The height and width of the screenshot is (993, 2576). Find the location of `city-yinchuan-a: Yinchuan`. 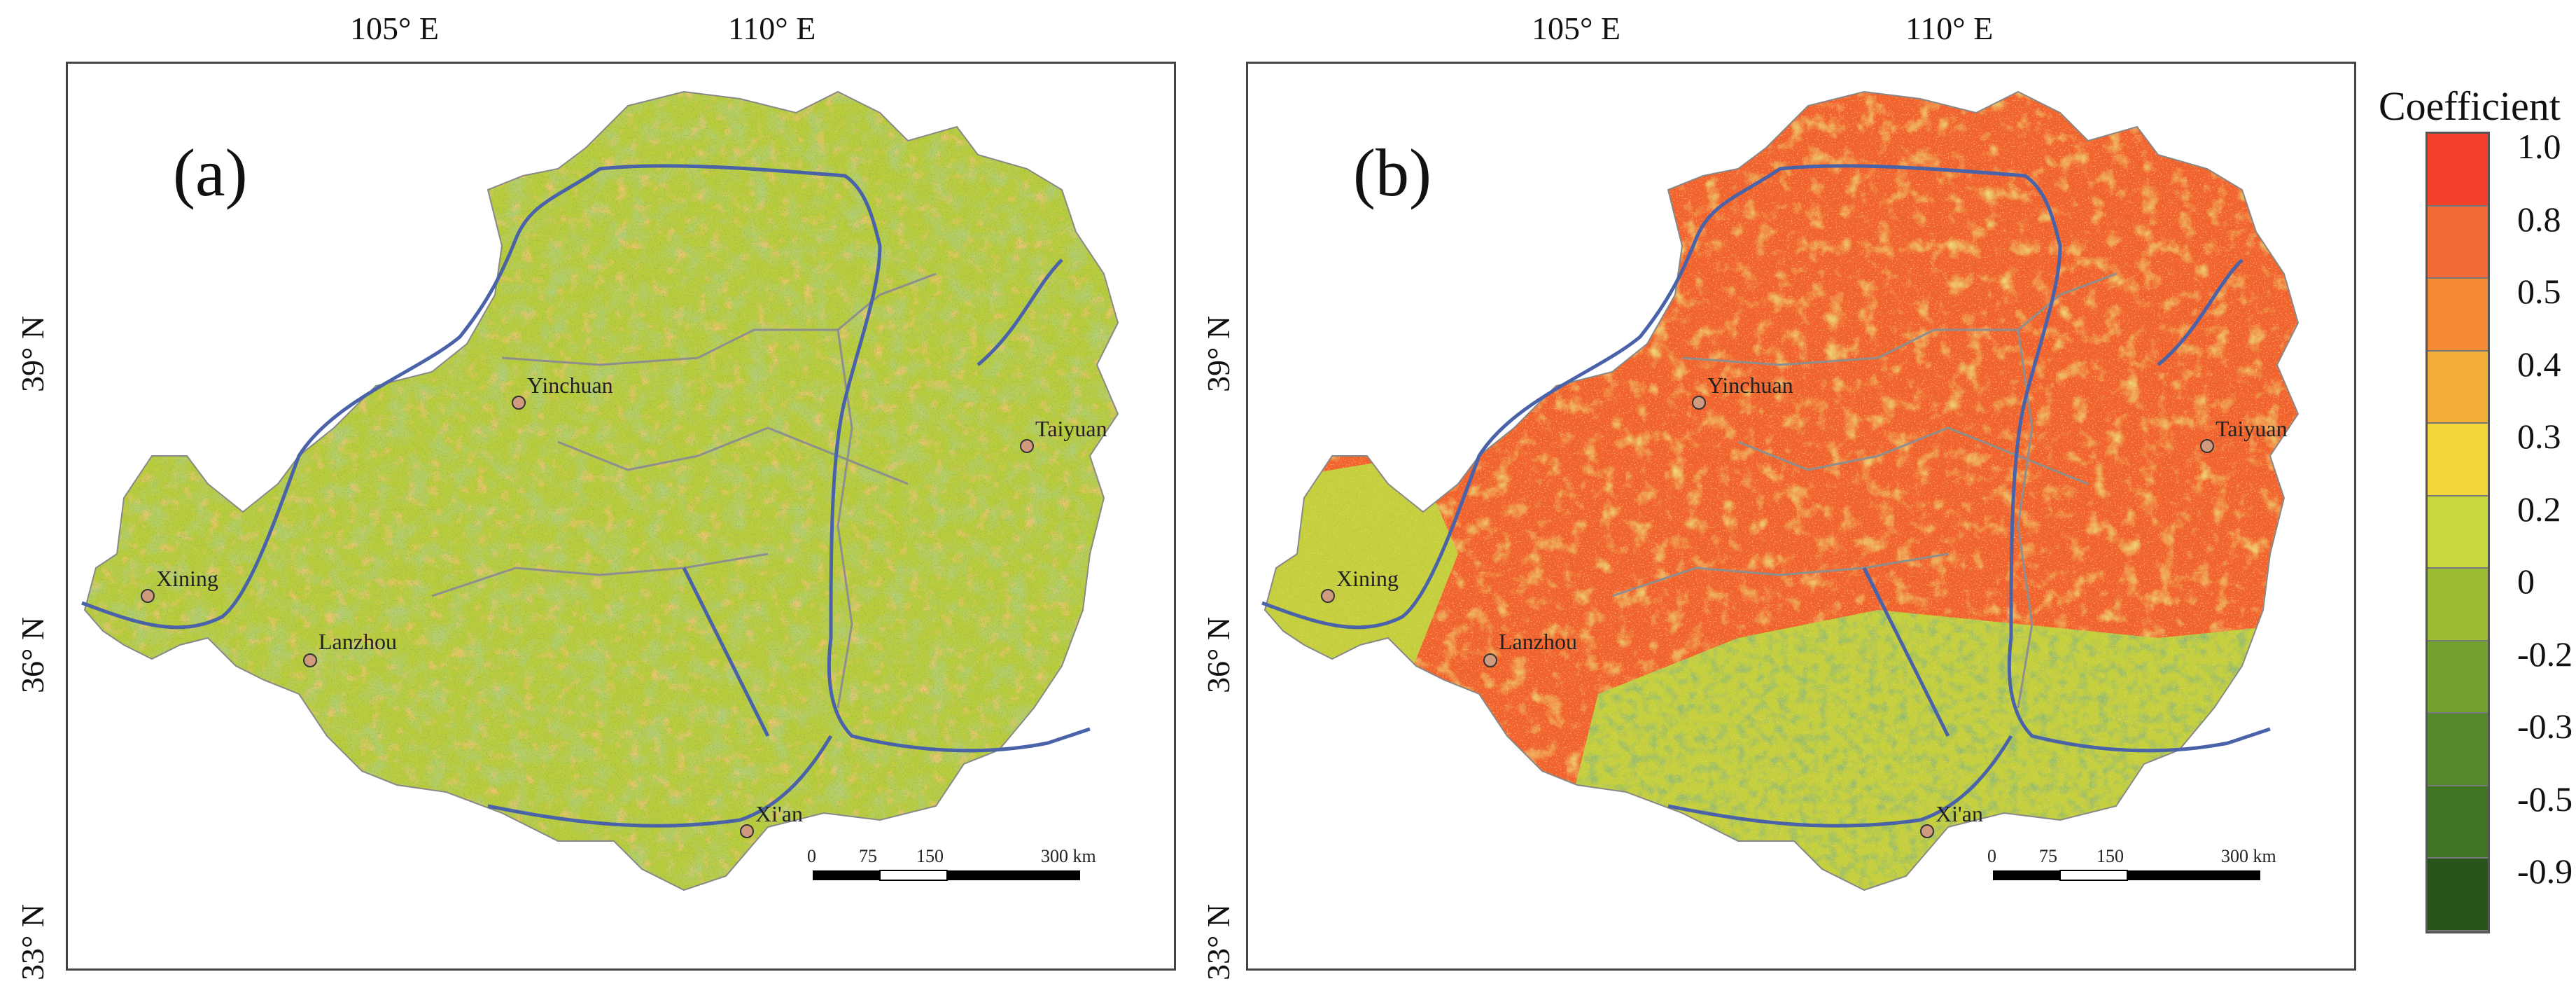

city-yinchuan-a: Yinchuan is located at coordinates (562, 391).